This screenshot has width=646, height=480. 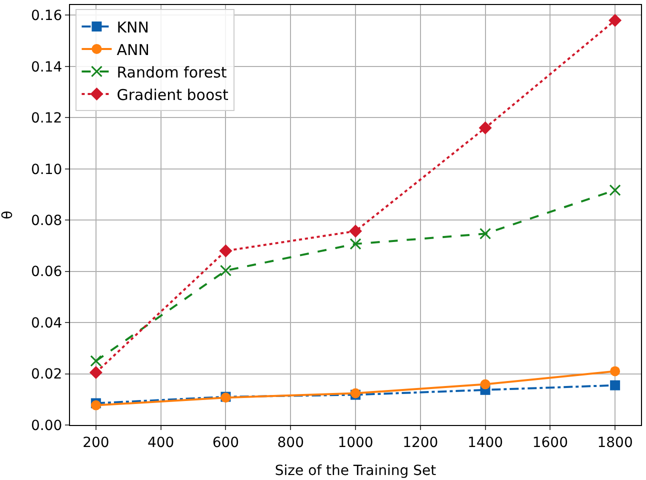 What do you see at coordinates (290, 442) in the screenshot?
I see `x-tick-label: 800` at bounding box center [290, 442].